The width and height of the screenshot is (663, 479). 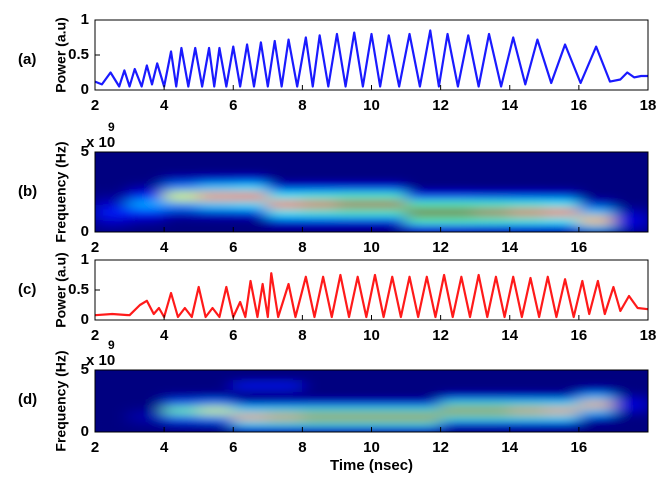 I want to click on x-tick-label: 6, so click(x=233, y=447).